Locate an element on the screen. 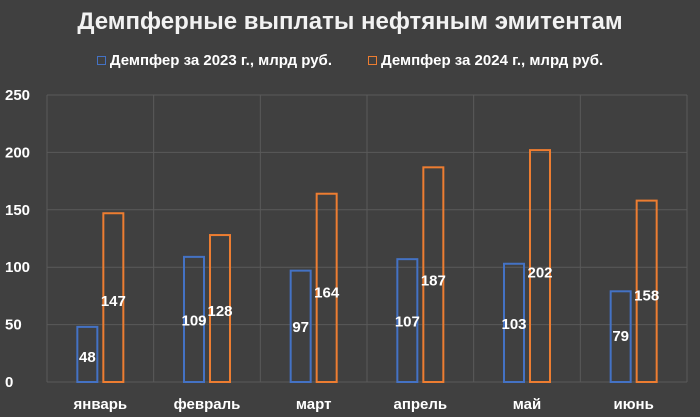  legend-item-2023: Демпфер за 2023 г., млрд руб. is located at coordinates (214, 60).